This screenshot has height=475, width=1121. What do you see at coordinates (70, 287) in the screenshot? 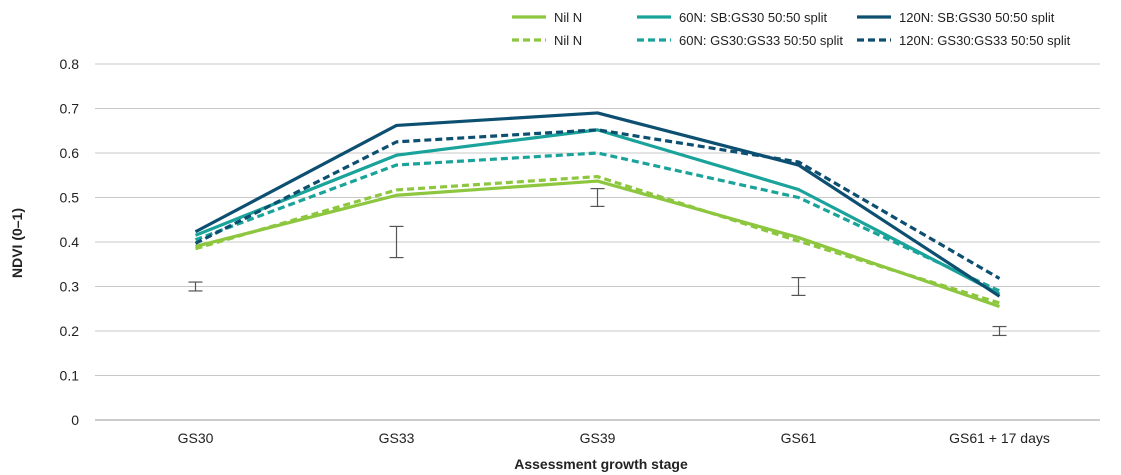
I see `y-tick-label: 0.3` at bounding box center [70, 287].